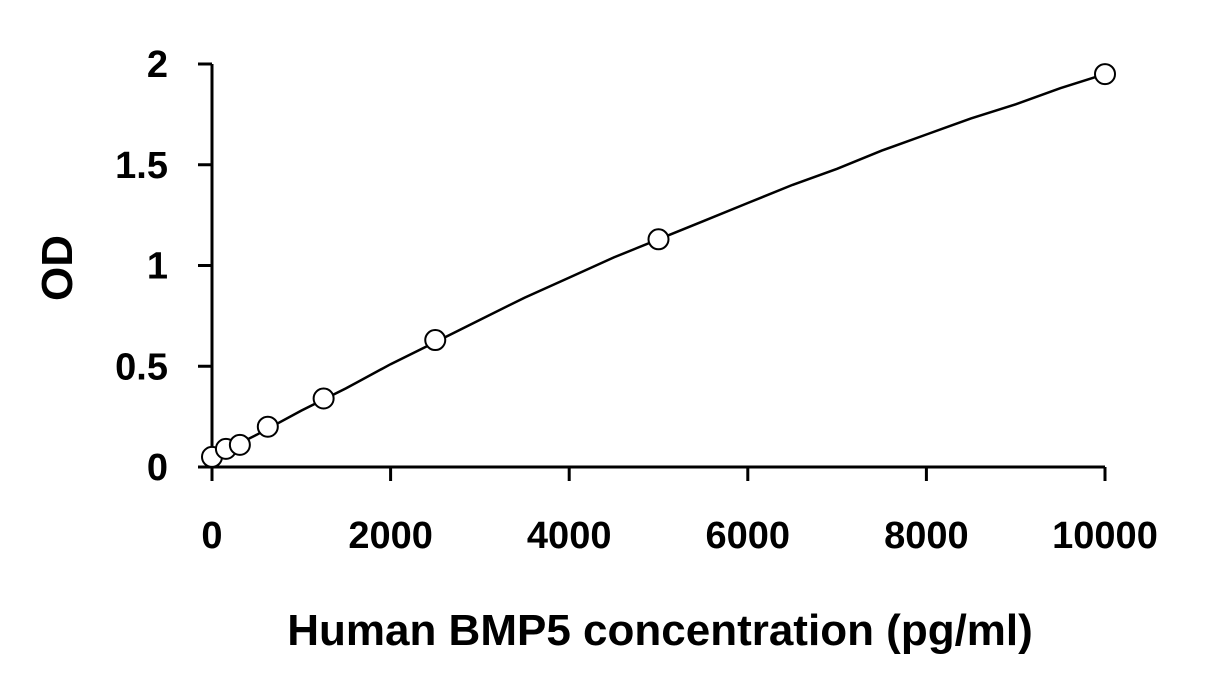 This screenshot has width=1209, height=697. What do you see at coordinates (141, 166) in the screenshot?
I see `y-tick-label: 1.5` at bounding box center [141, 166].